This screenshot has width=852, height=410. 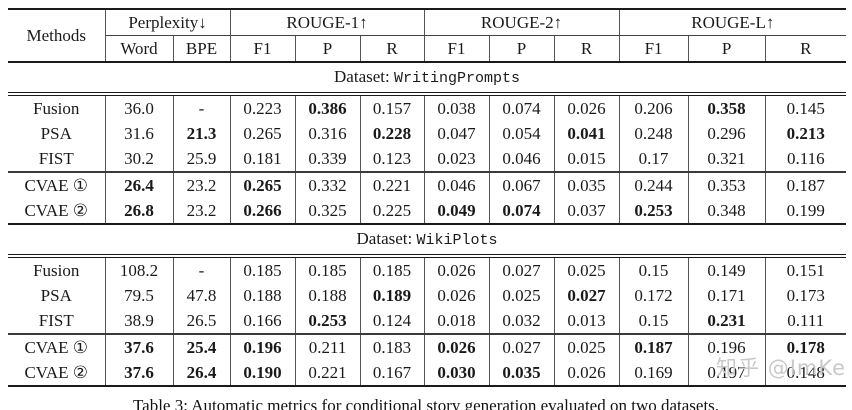 I want to click on sub-header-row: Word BPE F1 P R F1 P R F1 P R, so click(x=427, y=49).